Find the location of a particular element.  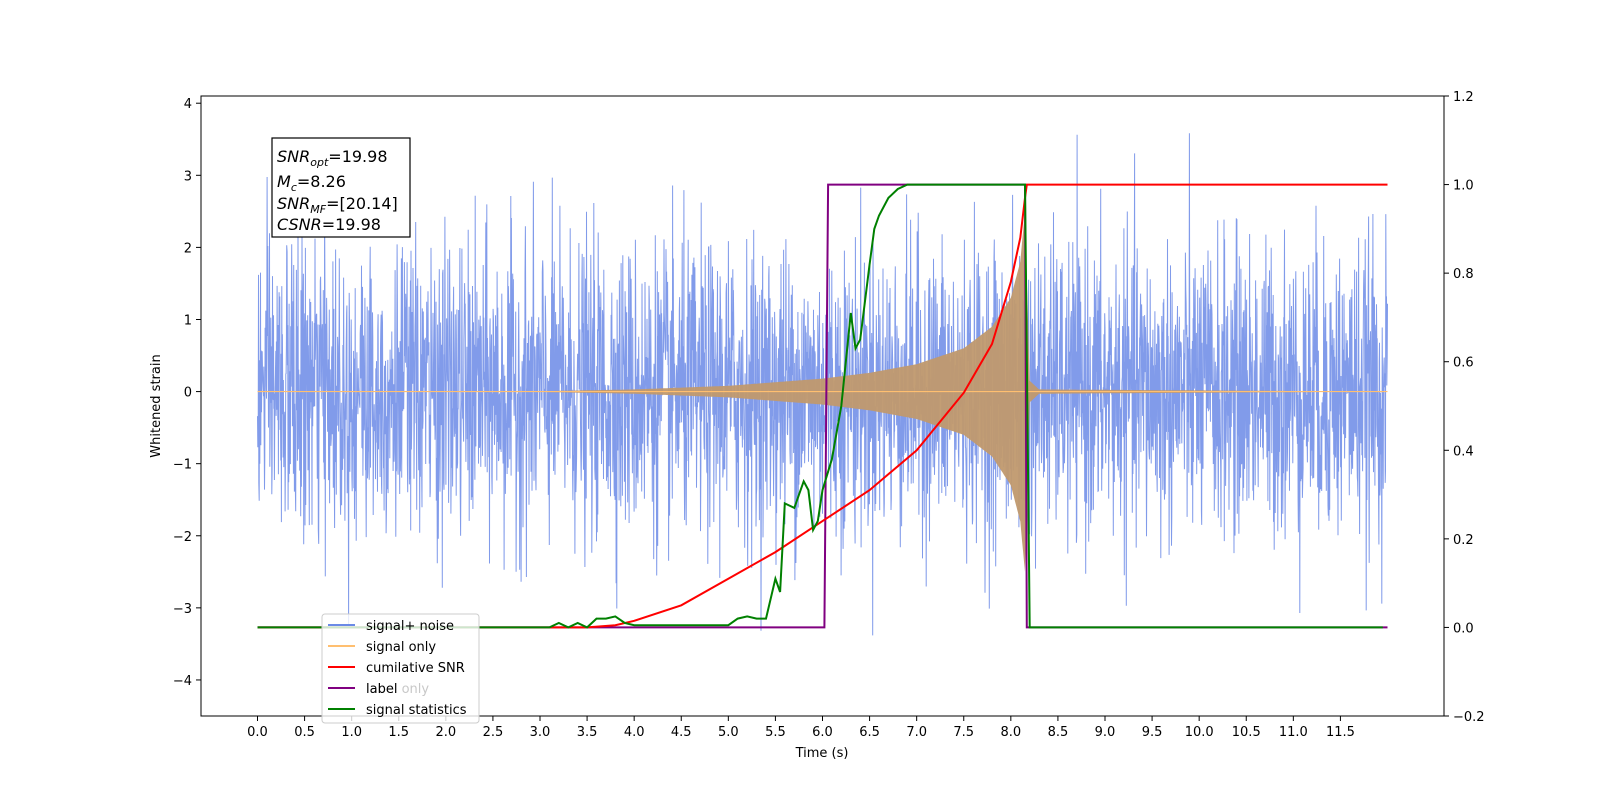

y-axis-left-ticks: −4 −3 −2 −1 0 1 2 3 4 is located at coordinates (187, 393).